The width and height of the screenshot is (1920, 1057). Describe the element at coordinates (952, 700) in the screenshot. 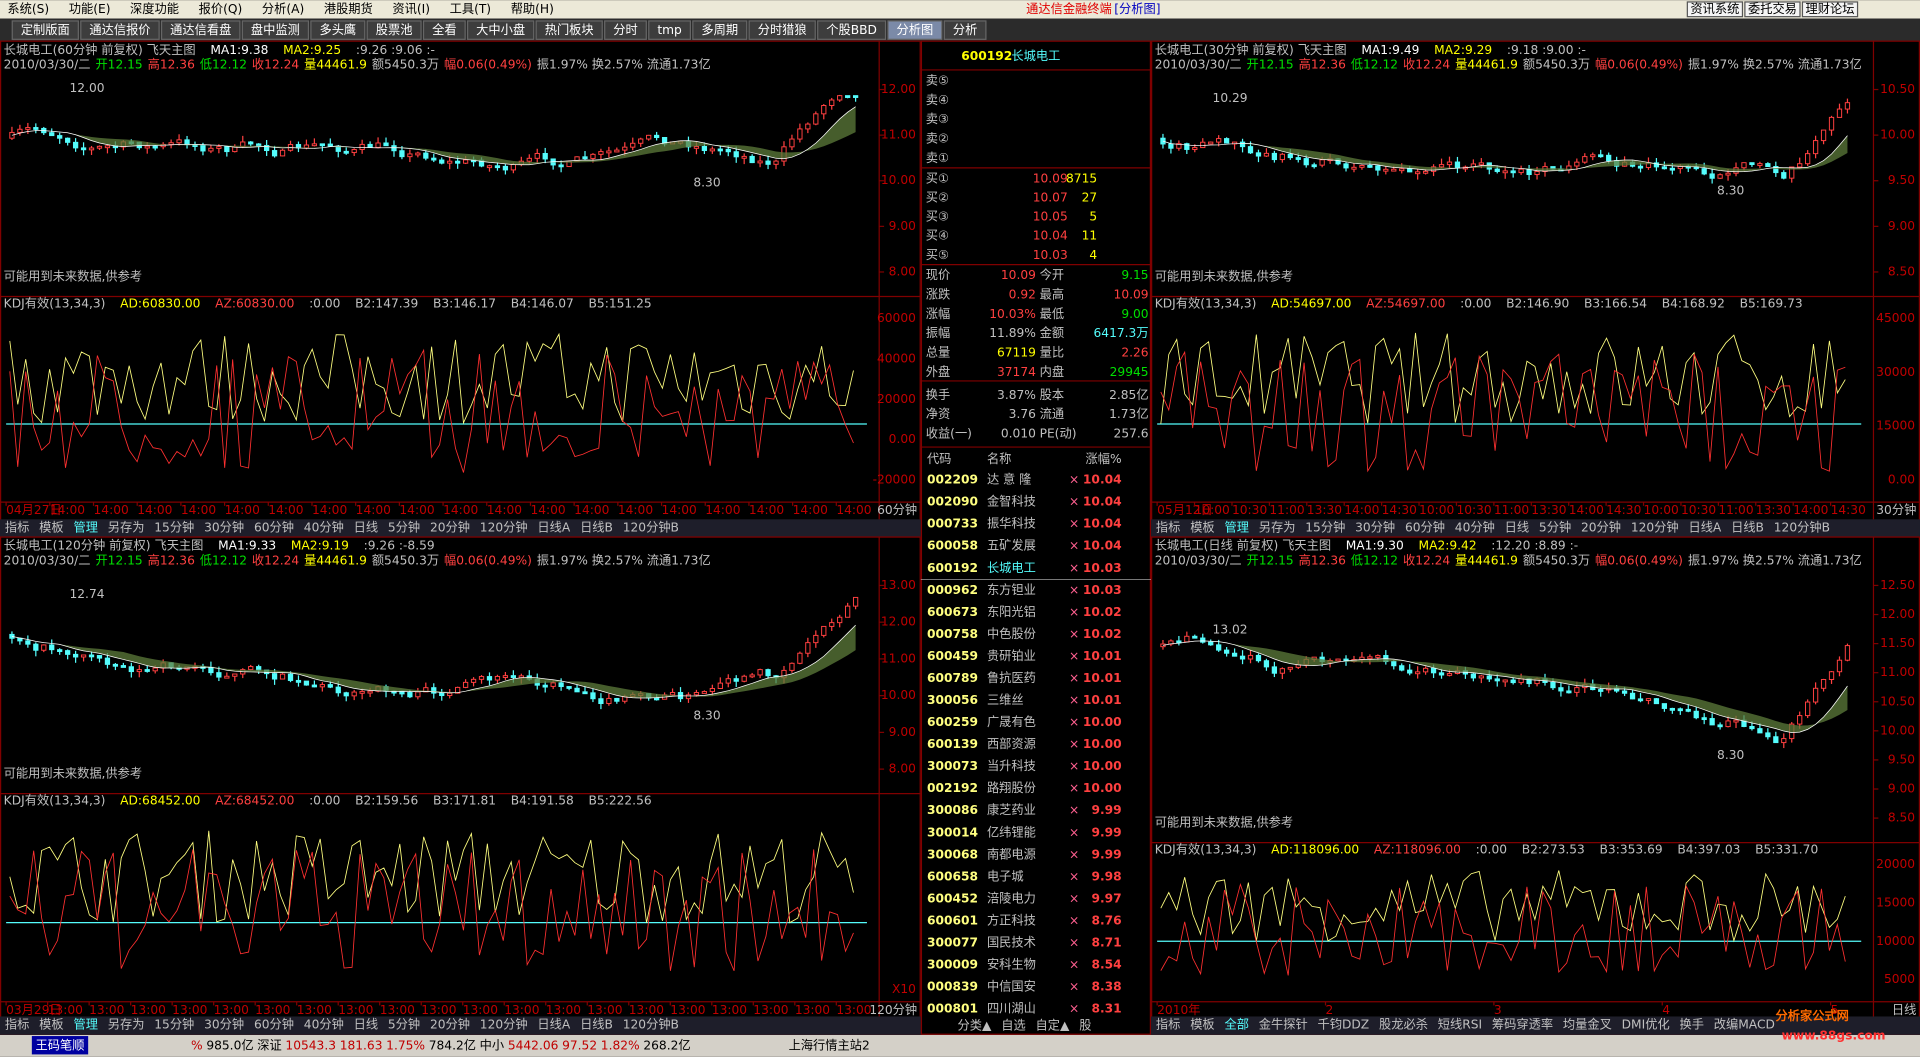

I see `stock-code: 300056` at that location.